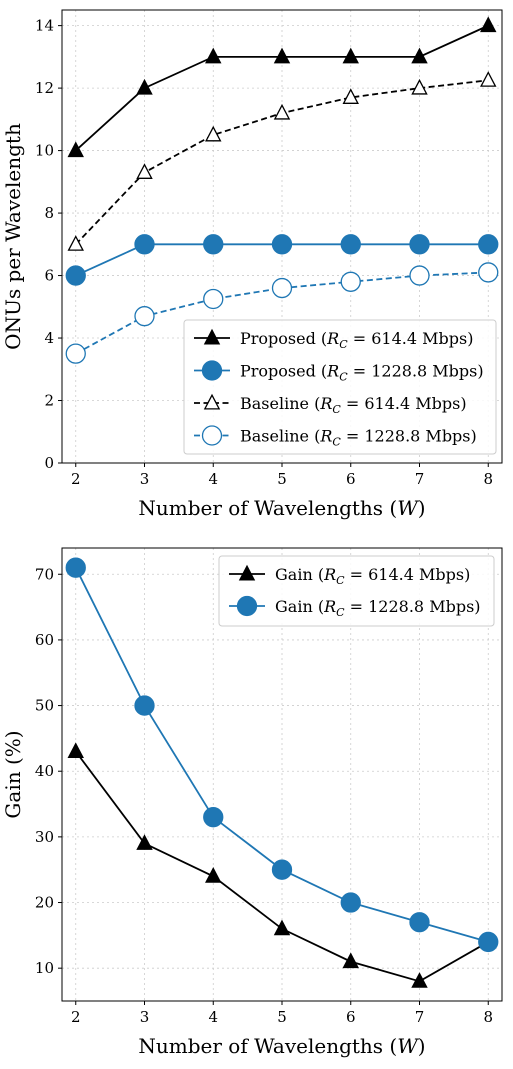 This screenshot has width=513, height=1069. Describe the element at coordinates (44, 706) in the screenshot. I see `y-tick-label: 50` at that location.